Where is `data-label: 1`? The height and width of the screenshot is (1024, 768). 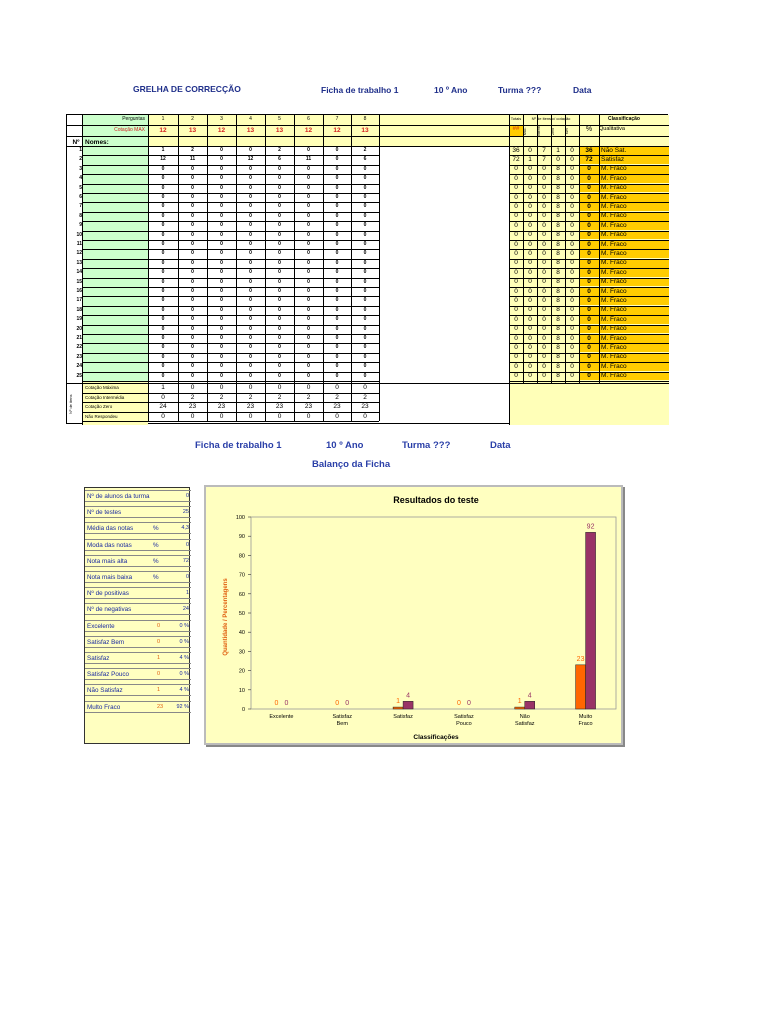 data-label: 1 is located at coordinates (398, 701).